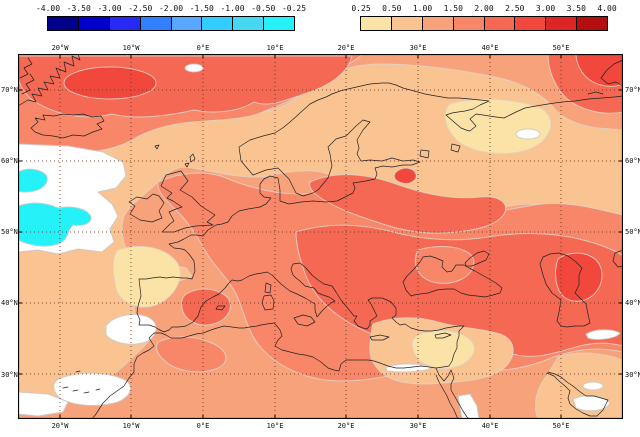 This screenshot has width=640, height=437. Describe the element at coordinates (405, 175) in the screenshot. I see `fill-gulf-finland-spot-2.5-3.0` at that location.